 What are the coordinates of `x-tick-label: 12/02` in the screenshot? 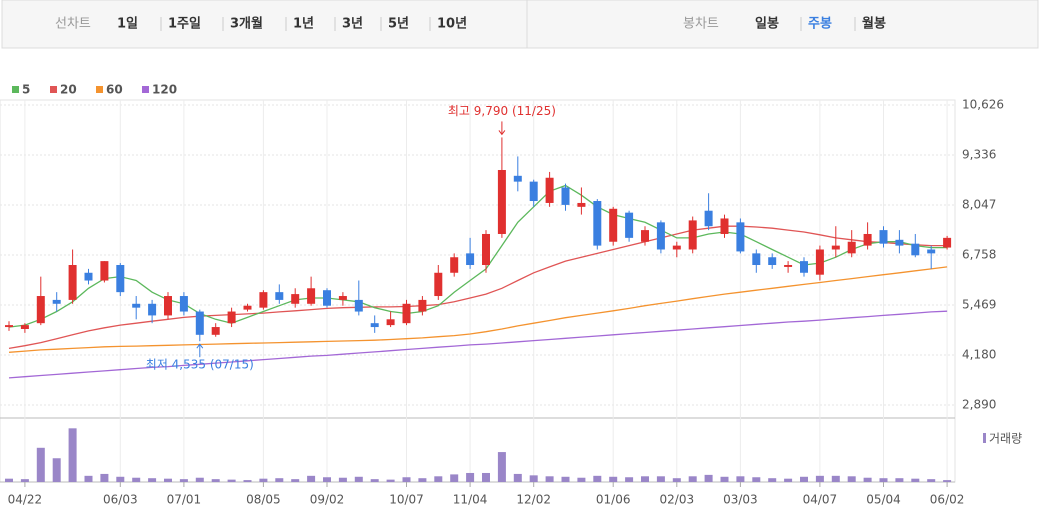 It's located at (533, 500).